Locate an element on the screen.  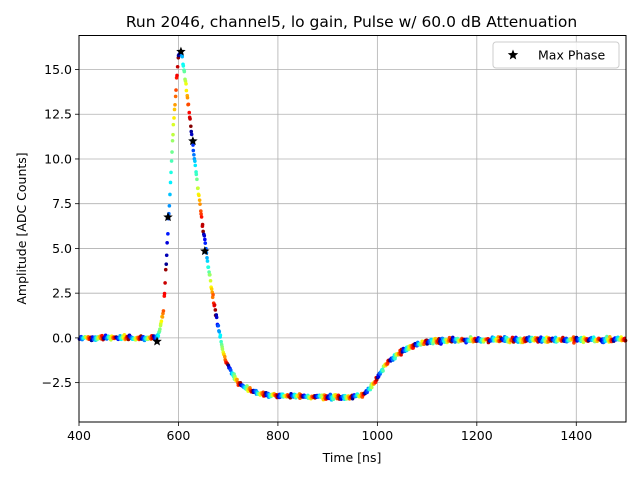
y-tick-label: 15.0 is located at coordinates (58, 69).